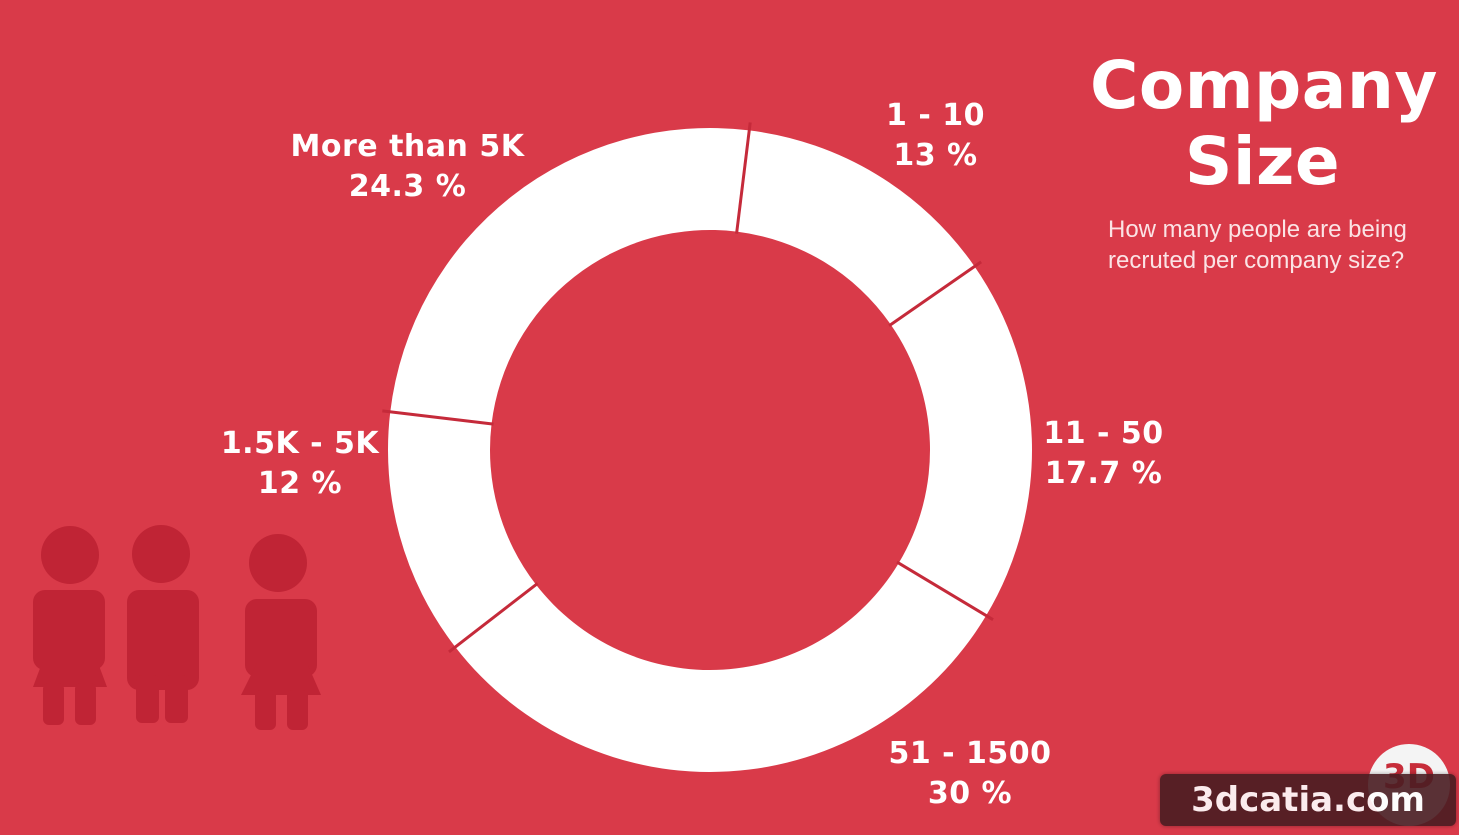 The image size is (1459, 835). I want to click on category-label: 51 - 1500, so click(970, 753).